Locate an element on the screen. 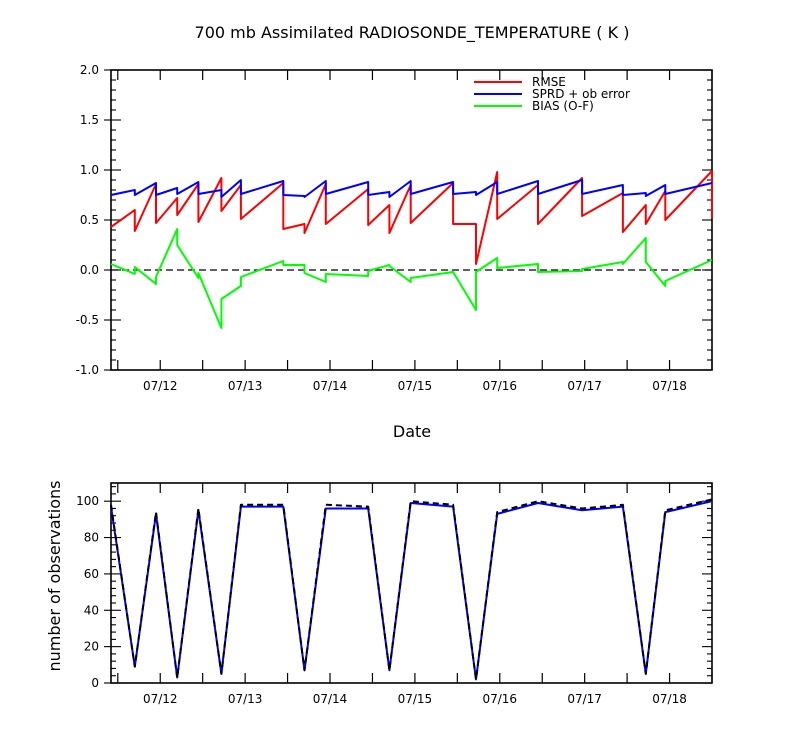 The image size is (800, 750). bottom-chart-y-tick-label: 40 is located at coordinates (91, 610).